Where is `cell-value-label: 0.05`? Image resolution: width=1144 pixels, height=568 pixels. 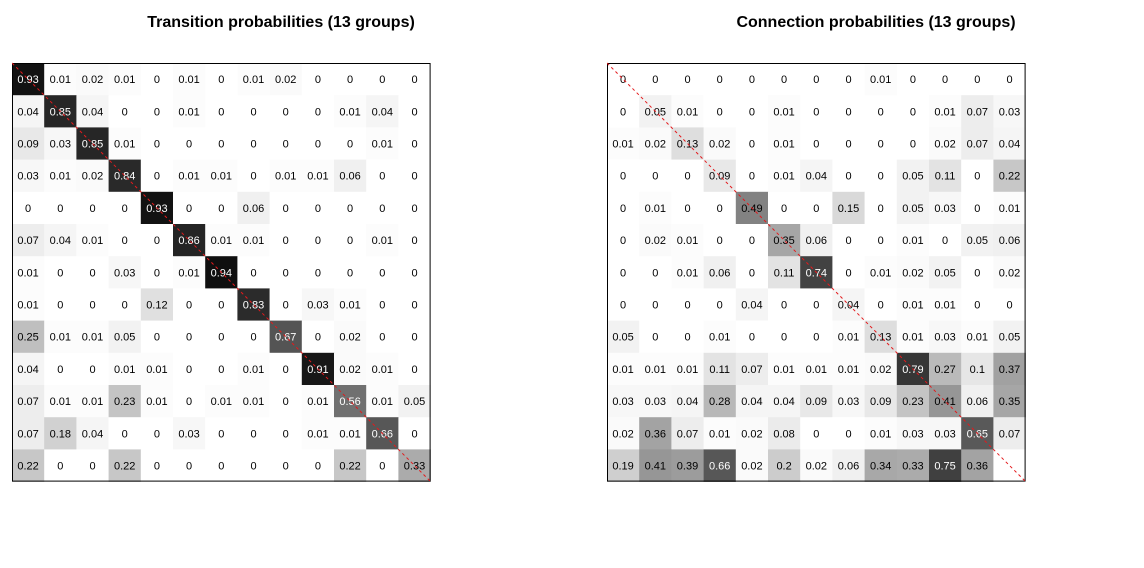
cell-value-label: 0.05 is located at coordinates (977, 241).